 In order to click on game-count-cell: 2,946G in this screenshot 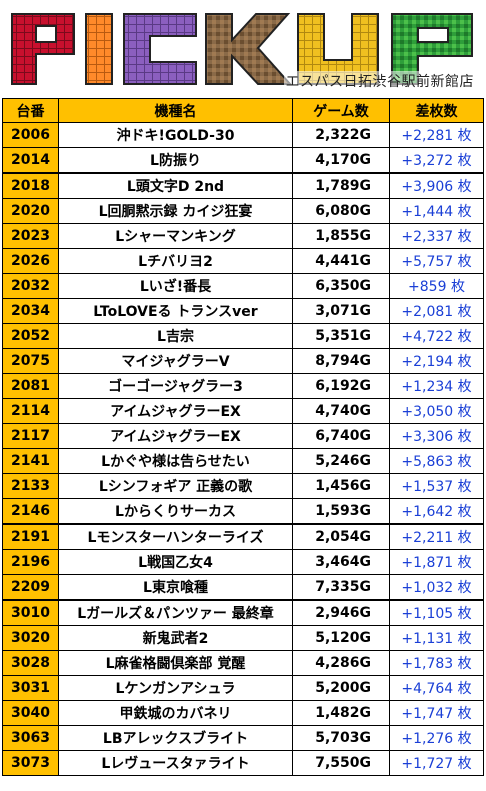, I will do `click(341, 612)`.